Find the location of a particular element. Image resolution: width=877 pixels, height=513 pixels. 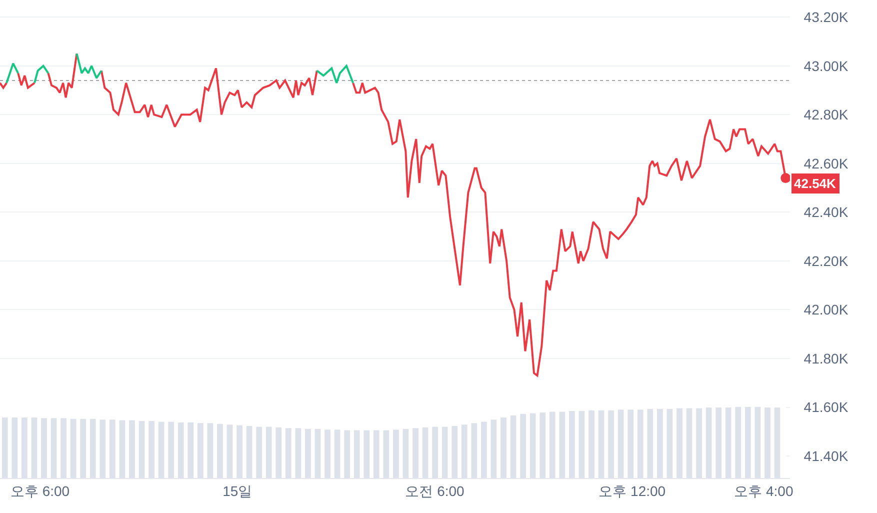

x-tick-label: 오전 6:00 is located at coordinates (435, 490).